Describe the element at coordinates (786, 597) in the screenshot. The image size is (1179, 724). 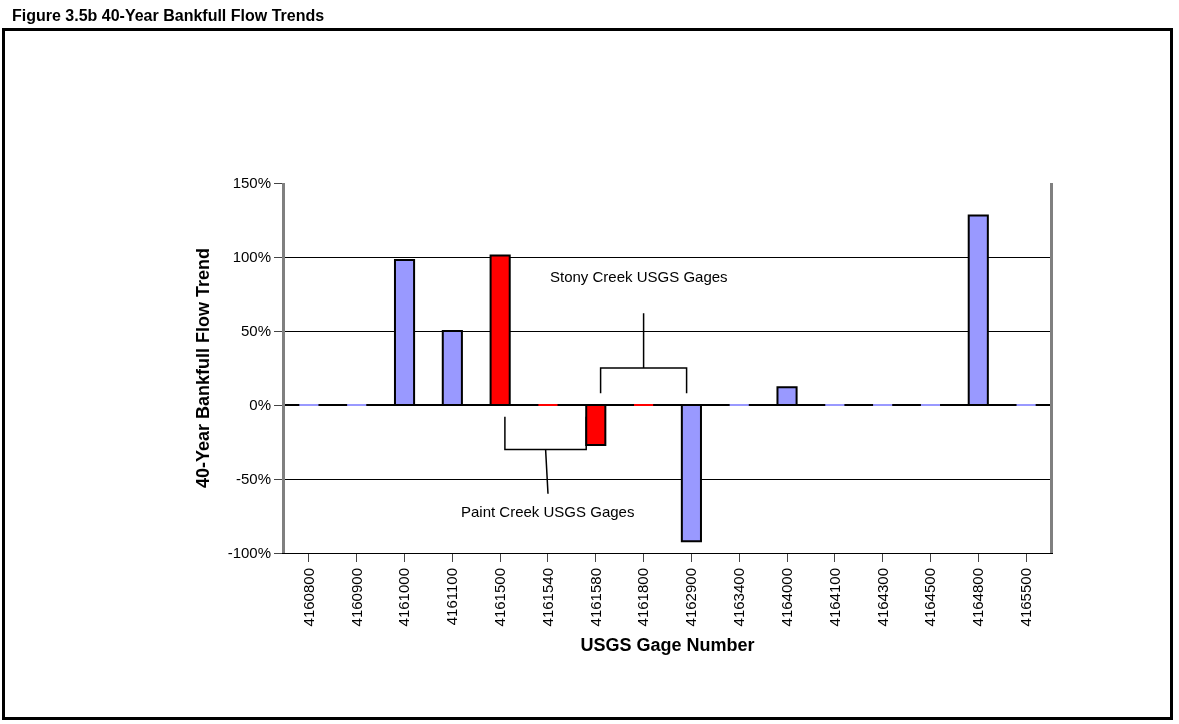
I see `x-tick-label: 4164000` at that location.